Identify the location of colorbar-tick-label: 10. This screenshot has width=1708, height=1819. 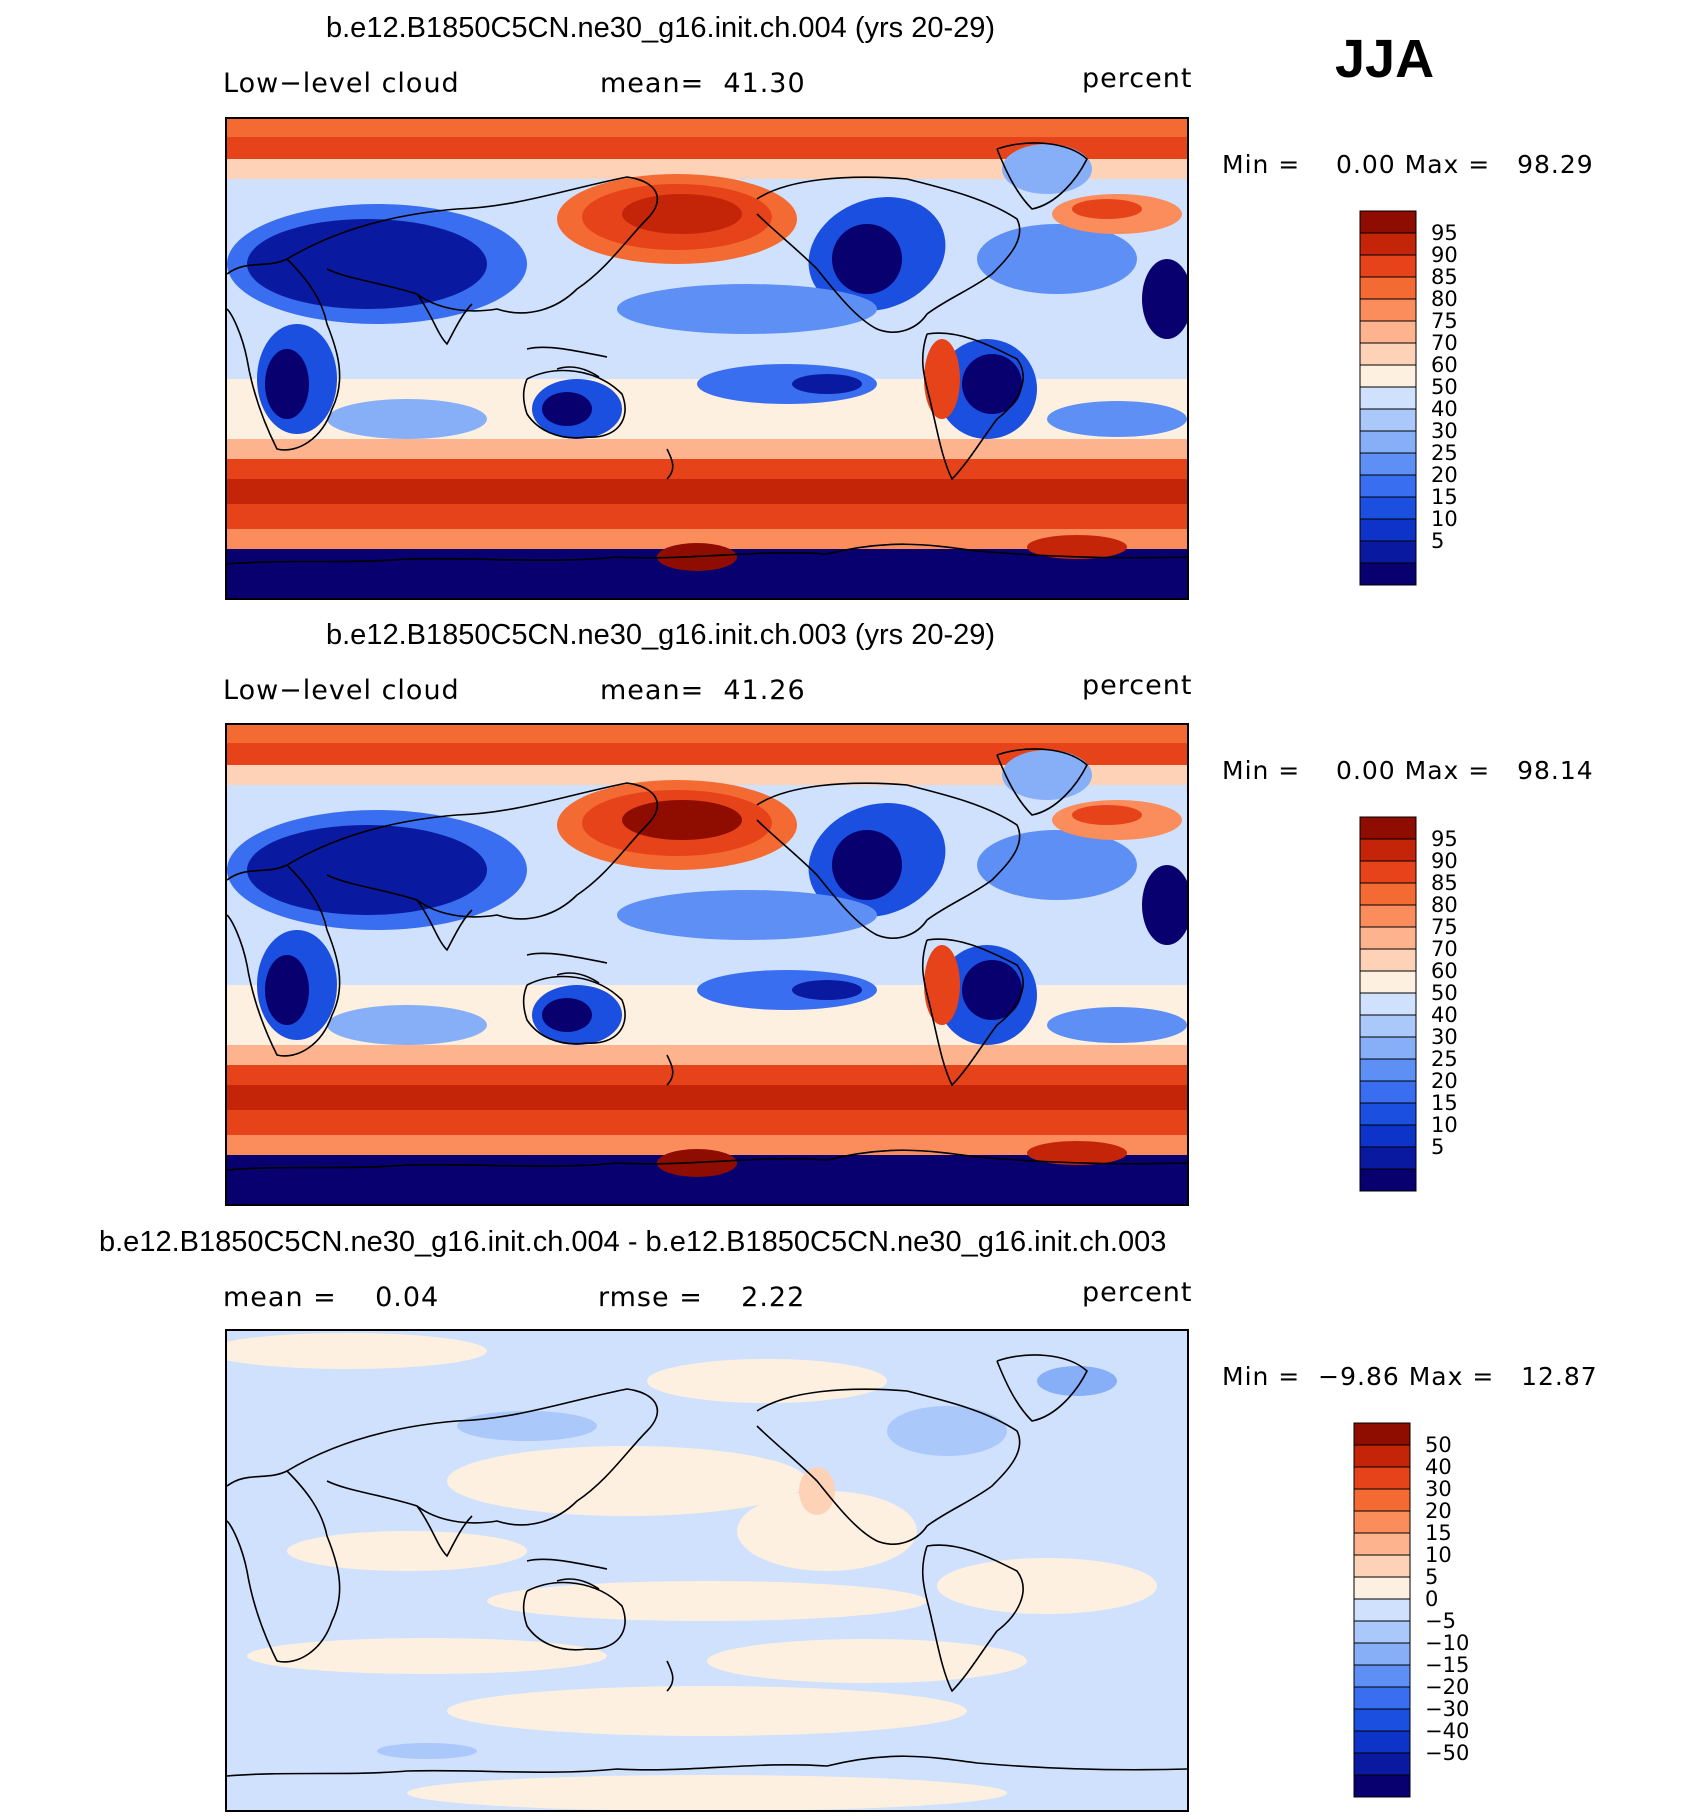
(1438, 1555).